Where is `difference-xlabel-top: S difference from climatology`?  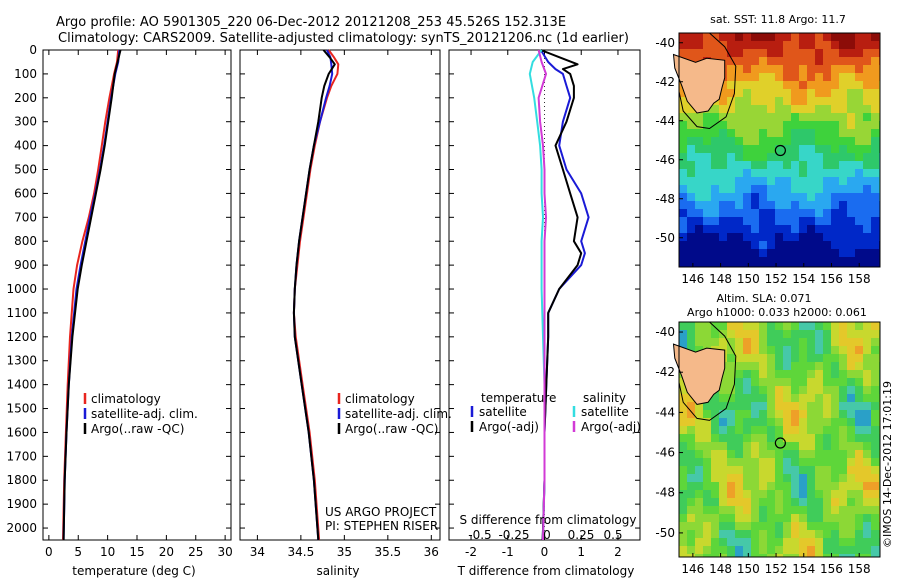 difference-xlabel-top: S difference from climatology is located at coordinates (548, 520).